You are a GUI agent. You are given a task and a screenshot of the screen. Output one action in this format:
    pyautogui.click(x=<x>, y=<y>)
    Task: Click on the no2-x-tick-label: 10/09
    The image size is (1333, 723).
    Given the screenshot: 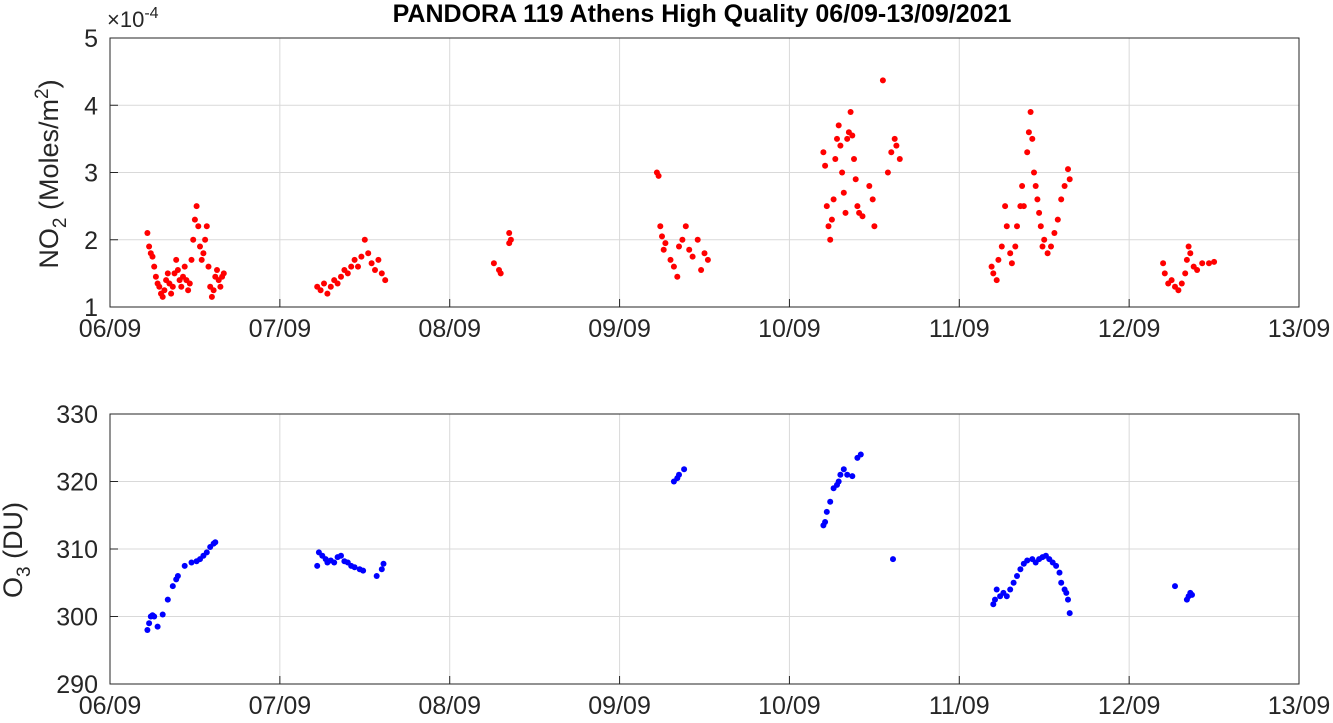 What is the action you would take?
    pyautogui.click(x=789, y=329)
    